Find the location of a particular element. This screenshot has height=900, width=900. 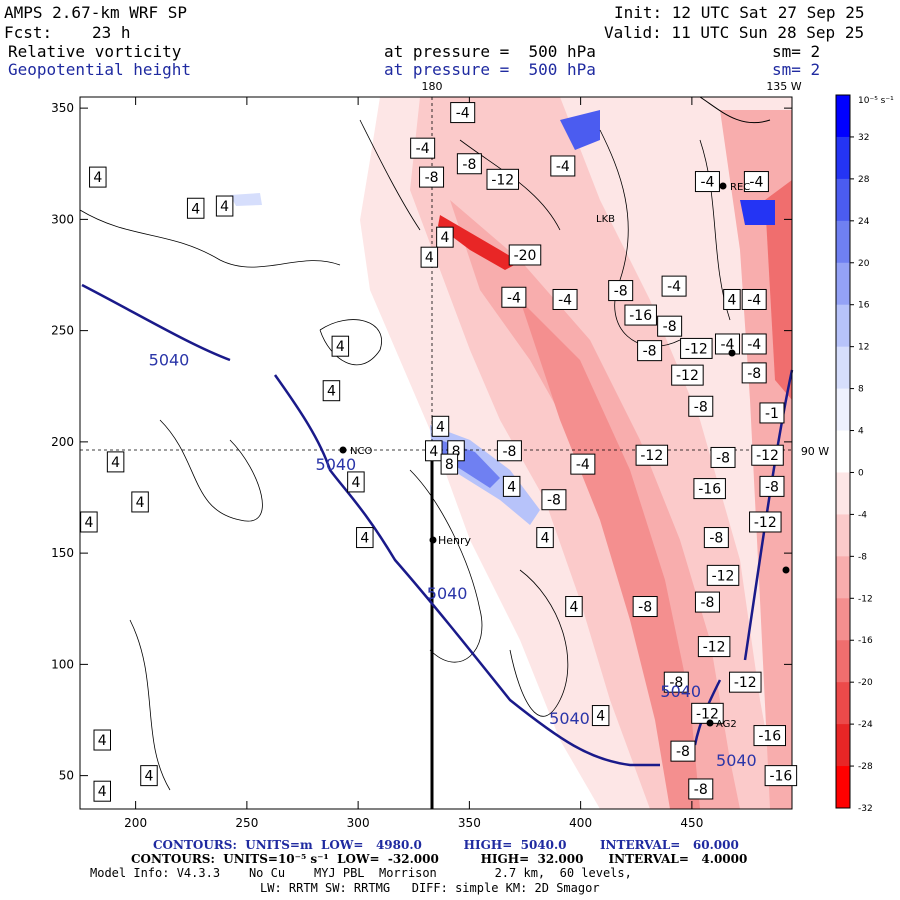

y-tick-label: 100 is located at coordinates (62, 664).